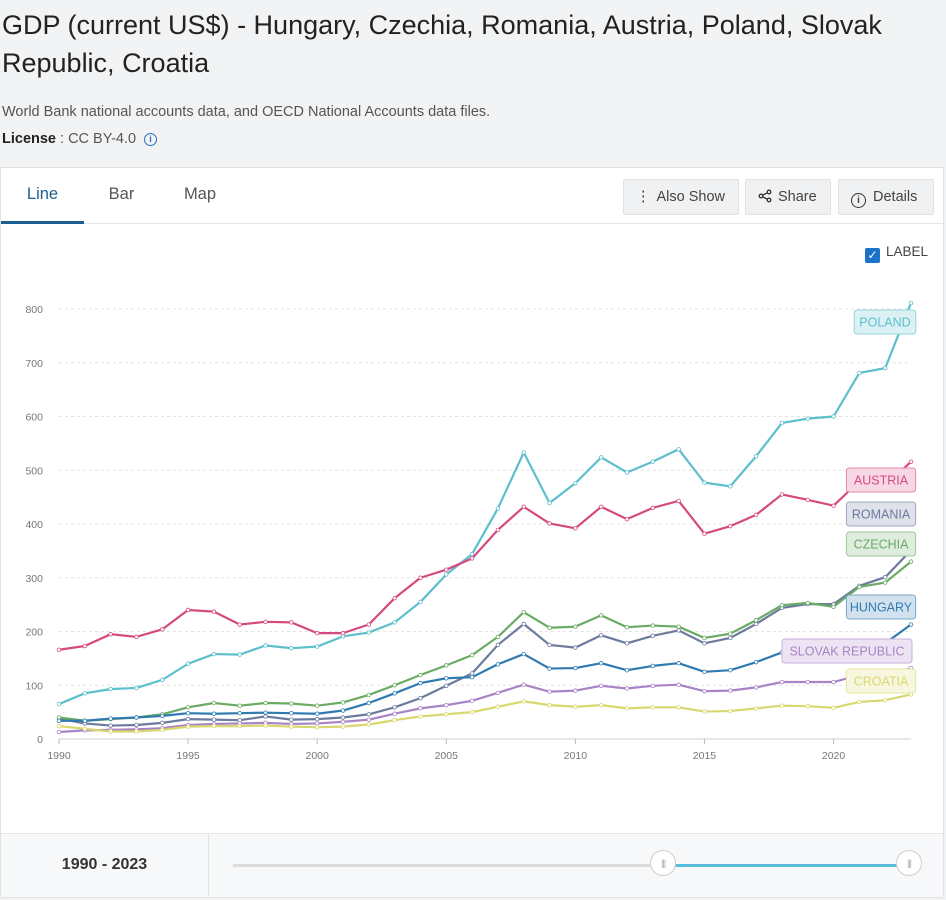 The image size is (946, 900). I want to click on series-end-label: AUSTRIA, so click(881, 481).